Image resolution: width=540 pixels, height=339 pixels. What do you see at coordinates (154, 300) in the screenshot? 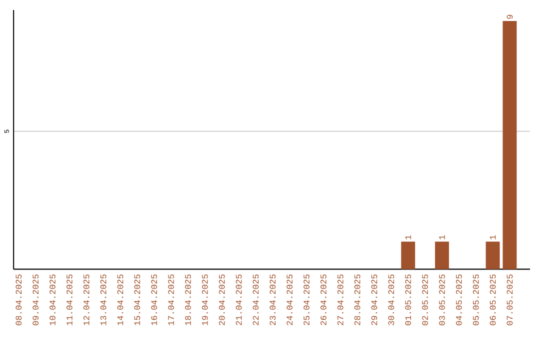
I see `x-tick-label: 16.04.2025` at bounding box center [154, 300].